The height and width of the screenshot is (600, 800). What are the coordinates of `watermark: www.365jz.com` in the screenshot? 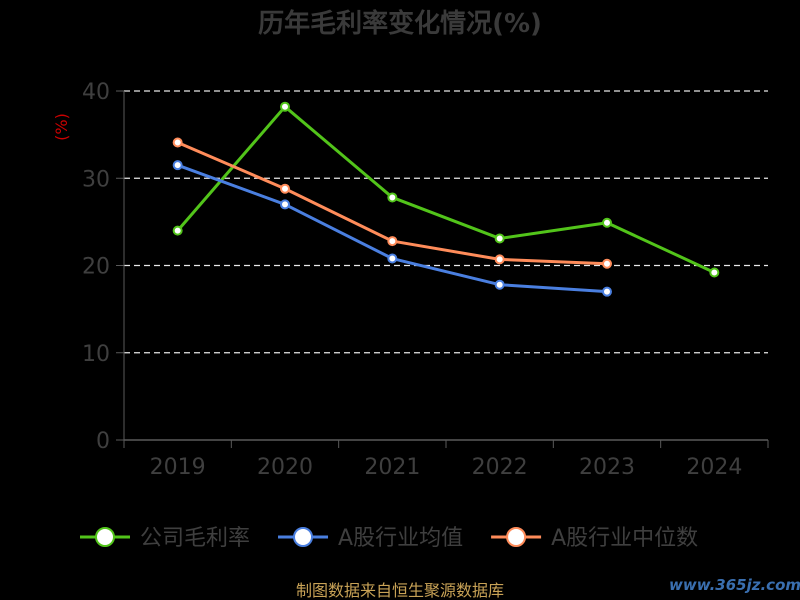 It's located at (734, 585).